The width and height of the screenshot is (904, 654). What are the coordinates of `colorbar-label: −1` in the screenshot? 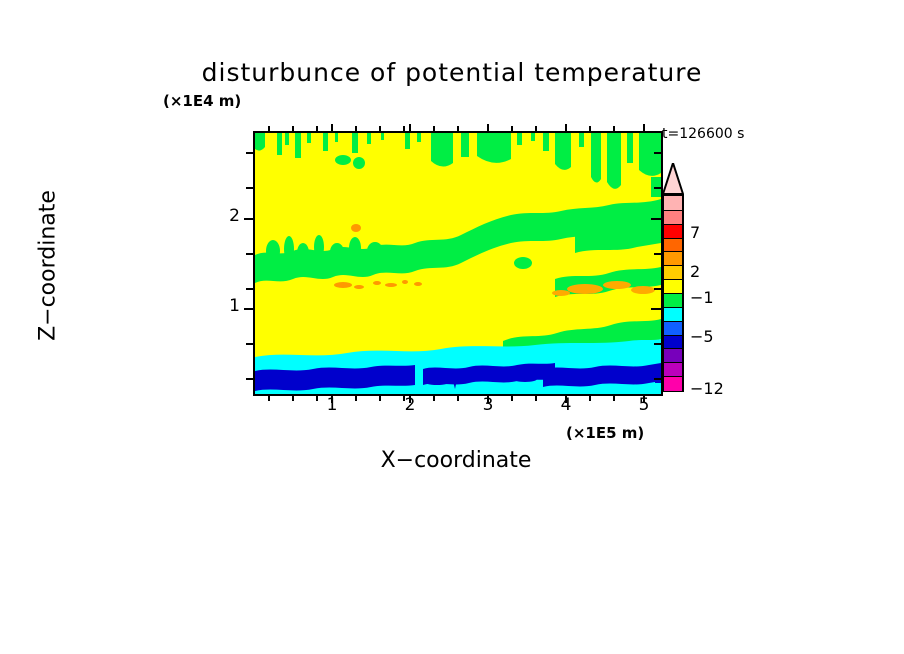 It's located at (702, 297).